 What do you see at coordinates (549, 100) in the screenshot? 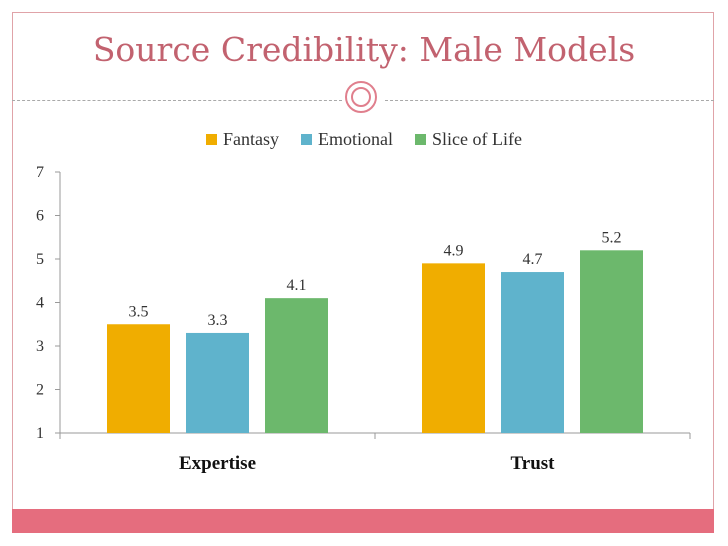
I see `title-divider-right` at bounding box center [549, 100].